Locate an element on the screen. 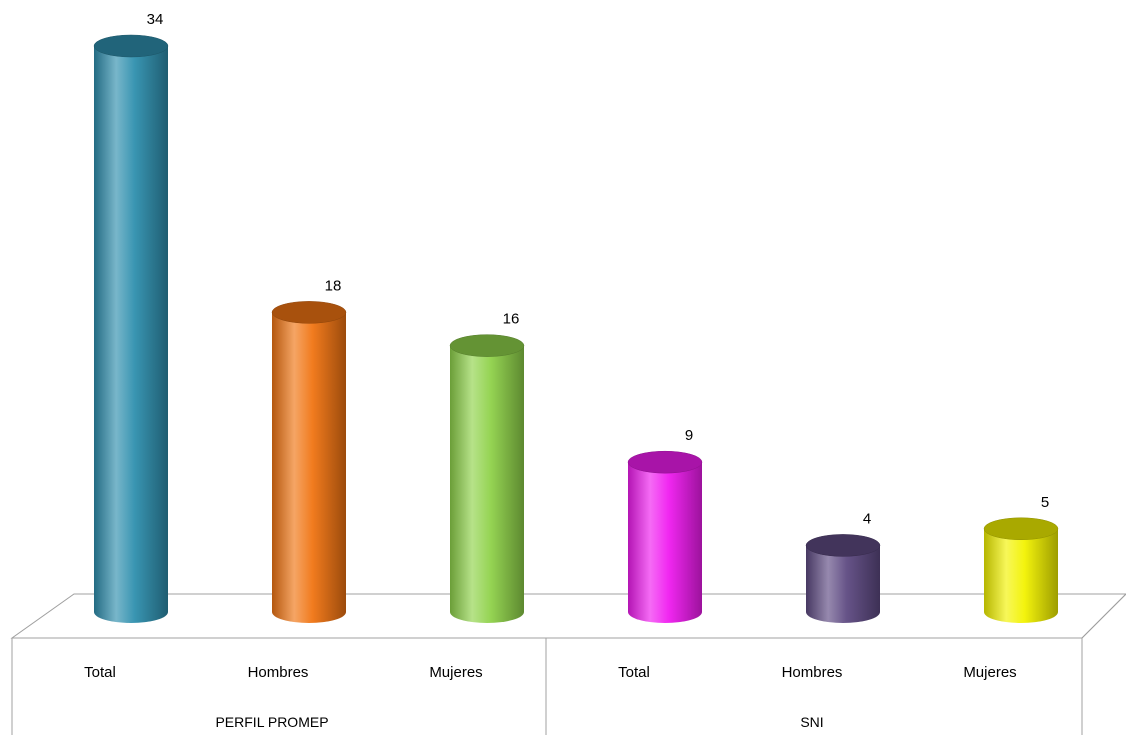 The width and height of the screenshot is (1126, 735). data-label: 34 is located at coordinates (155, 19).